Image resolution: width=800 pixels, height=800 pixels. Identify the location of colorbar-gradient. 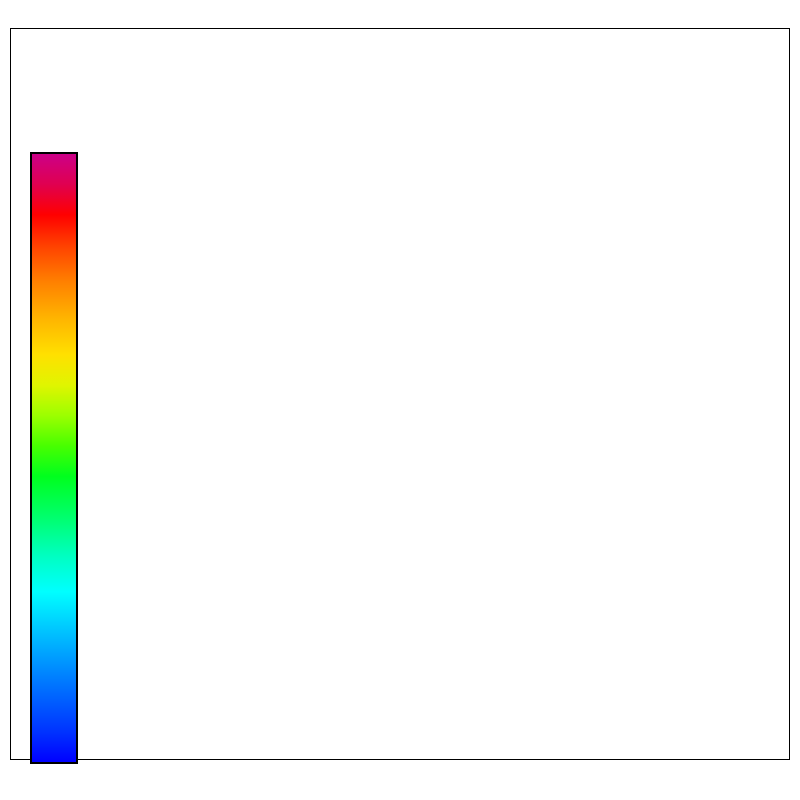
(54, 458).